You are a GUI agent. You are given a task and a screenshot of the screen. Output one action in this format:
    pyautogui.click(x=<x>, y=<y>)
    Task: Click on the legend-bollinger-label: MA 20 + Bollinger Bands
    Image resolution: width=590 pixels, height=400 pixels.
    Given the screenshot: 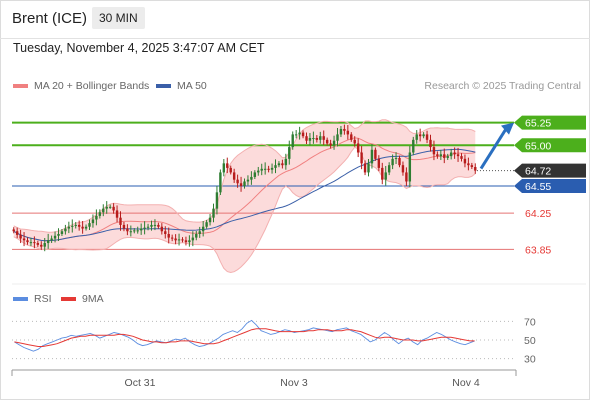 What is the action you would take?
    pyautogui.click(x=92, y=86)
    